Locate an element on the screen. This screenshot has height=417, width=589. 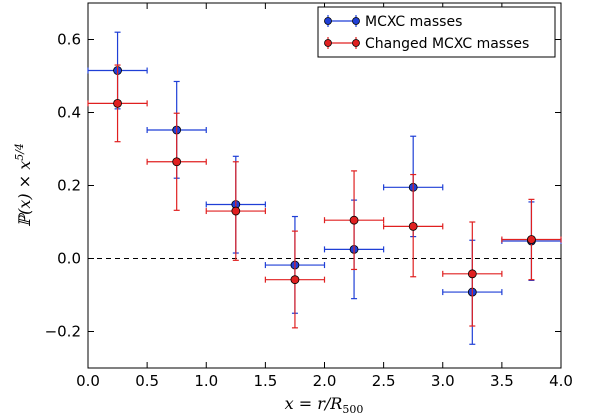
x-tick-label: 0.5 is located at coordinates (147, 381).